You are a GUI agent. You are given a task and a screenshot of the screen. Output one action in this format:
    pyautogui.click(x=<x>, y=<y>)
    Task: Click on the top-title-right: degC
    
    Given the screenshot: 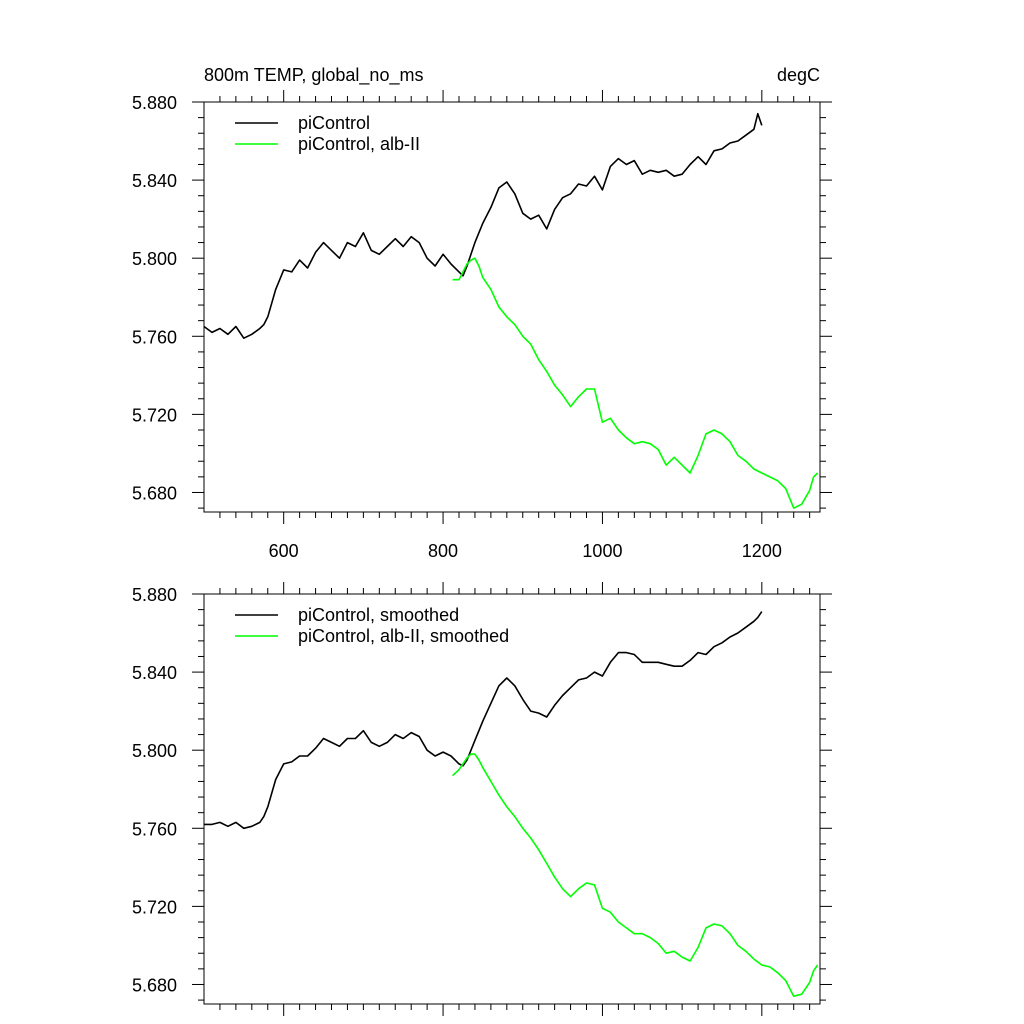 What is the action you would take?
    pyautogui.click(x=798, y=75)
    